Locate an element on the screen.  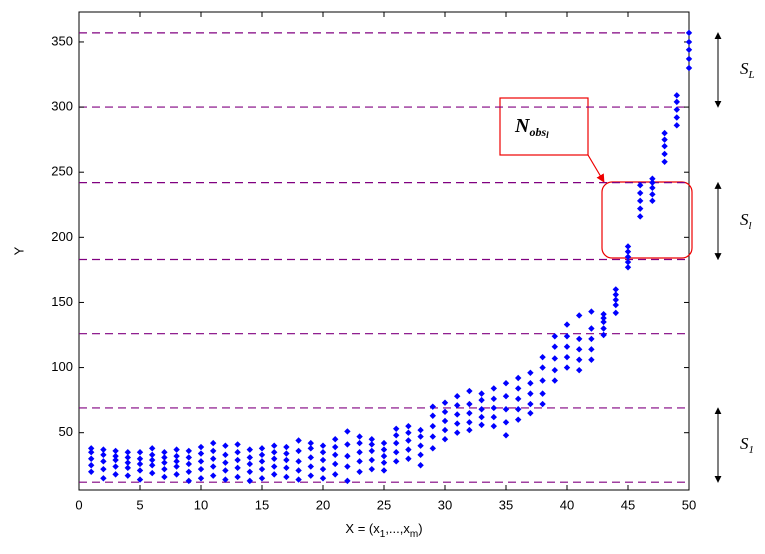
annotation: Nobsl is located at coordinates (531, 127).